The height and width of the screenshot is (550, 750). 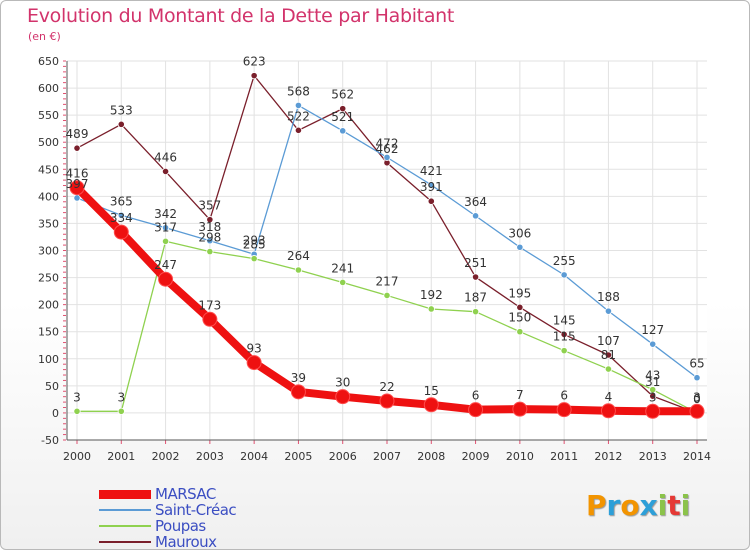 I want to click on data-label: 568, so click(x=298, y=91).